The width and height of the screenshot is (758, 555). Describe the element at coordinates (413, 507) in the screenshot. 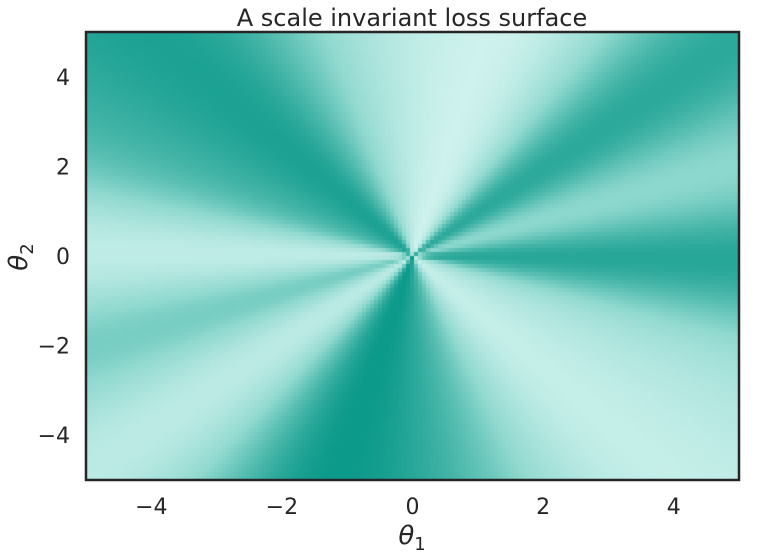

I see `x-tick-label: 0` at that location.